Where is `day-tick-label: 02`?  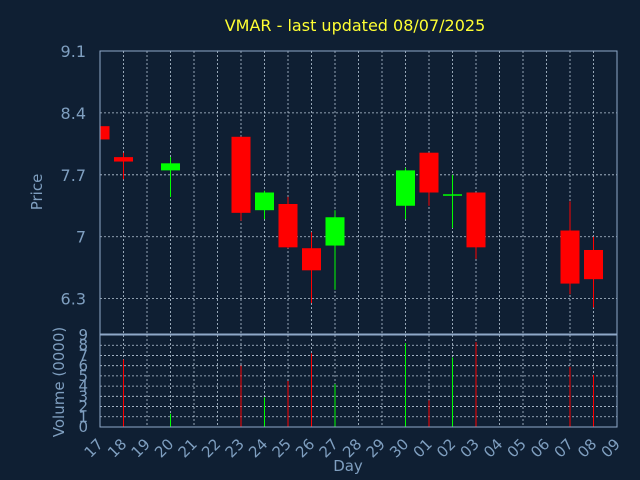 day-tick-label: 02 is located at coordinates (446, 448).